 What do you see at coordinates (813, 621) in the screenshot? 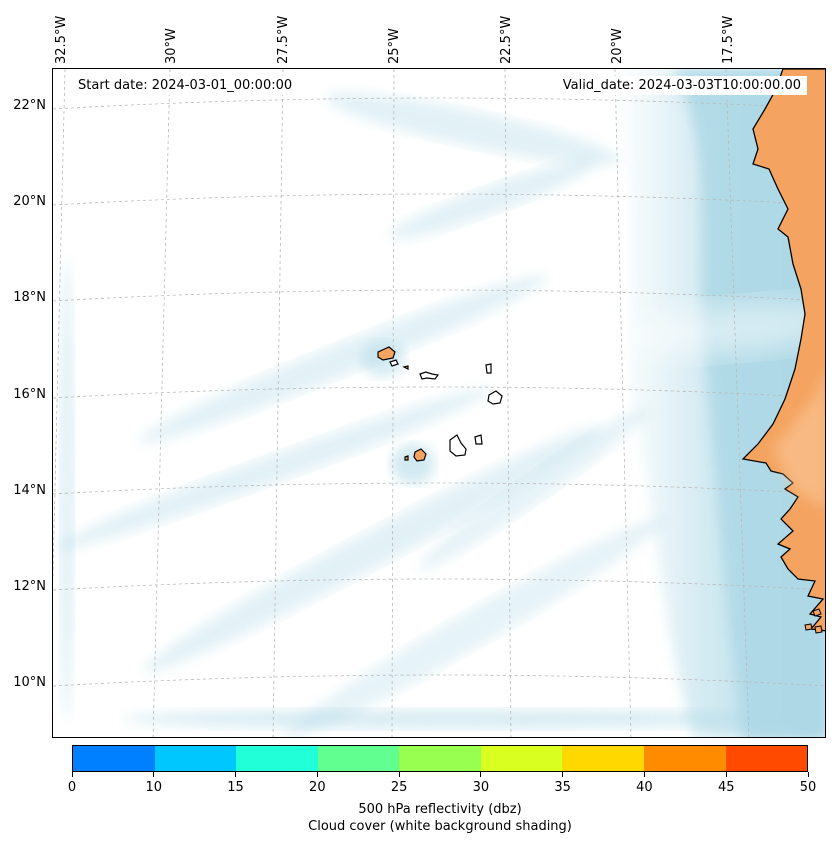
I see `bissagos-islands` at bounding box center [813, 621].